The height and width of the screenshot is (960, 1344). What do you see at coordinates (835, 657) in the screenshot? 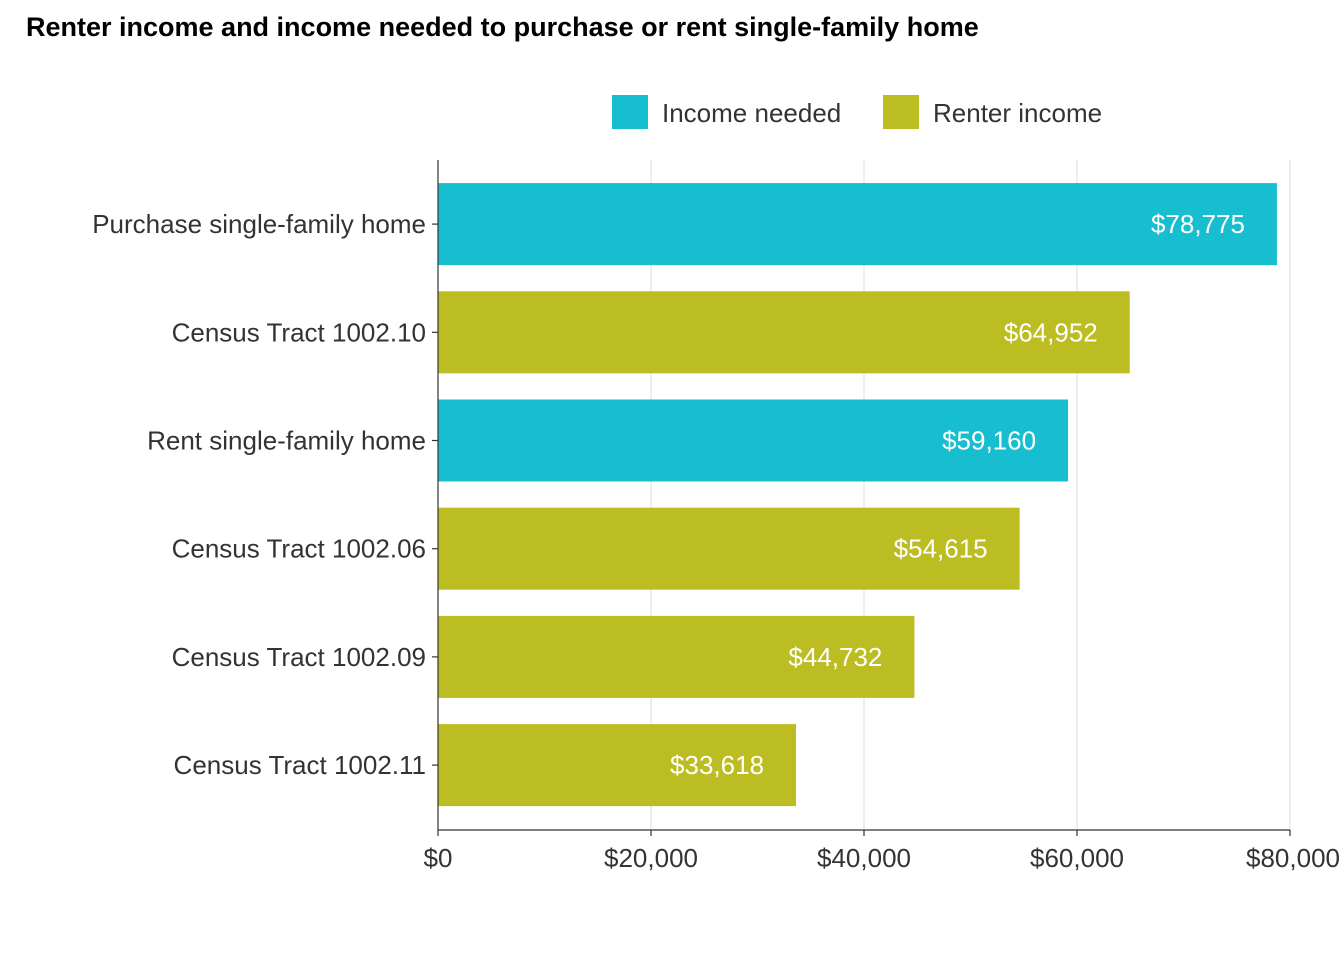
I see `bar-value-label-4: $44,732` at bounding box center [835, 657].